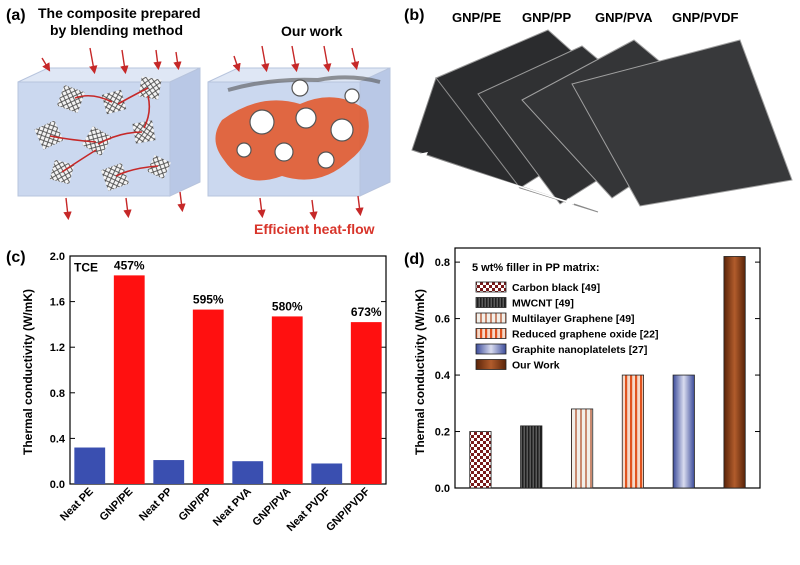 This screenshot has height=565, width=800. Describe the element at coordinates (420, 372) in the screenshot. I see `ylabel-d: Thermal conductivity (W/mK)` at that location.